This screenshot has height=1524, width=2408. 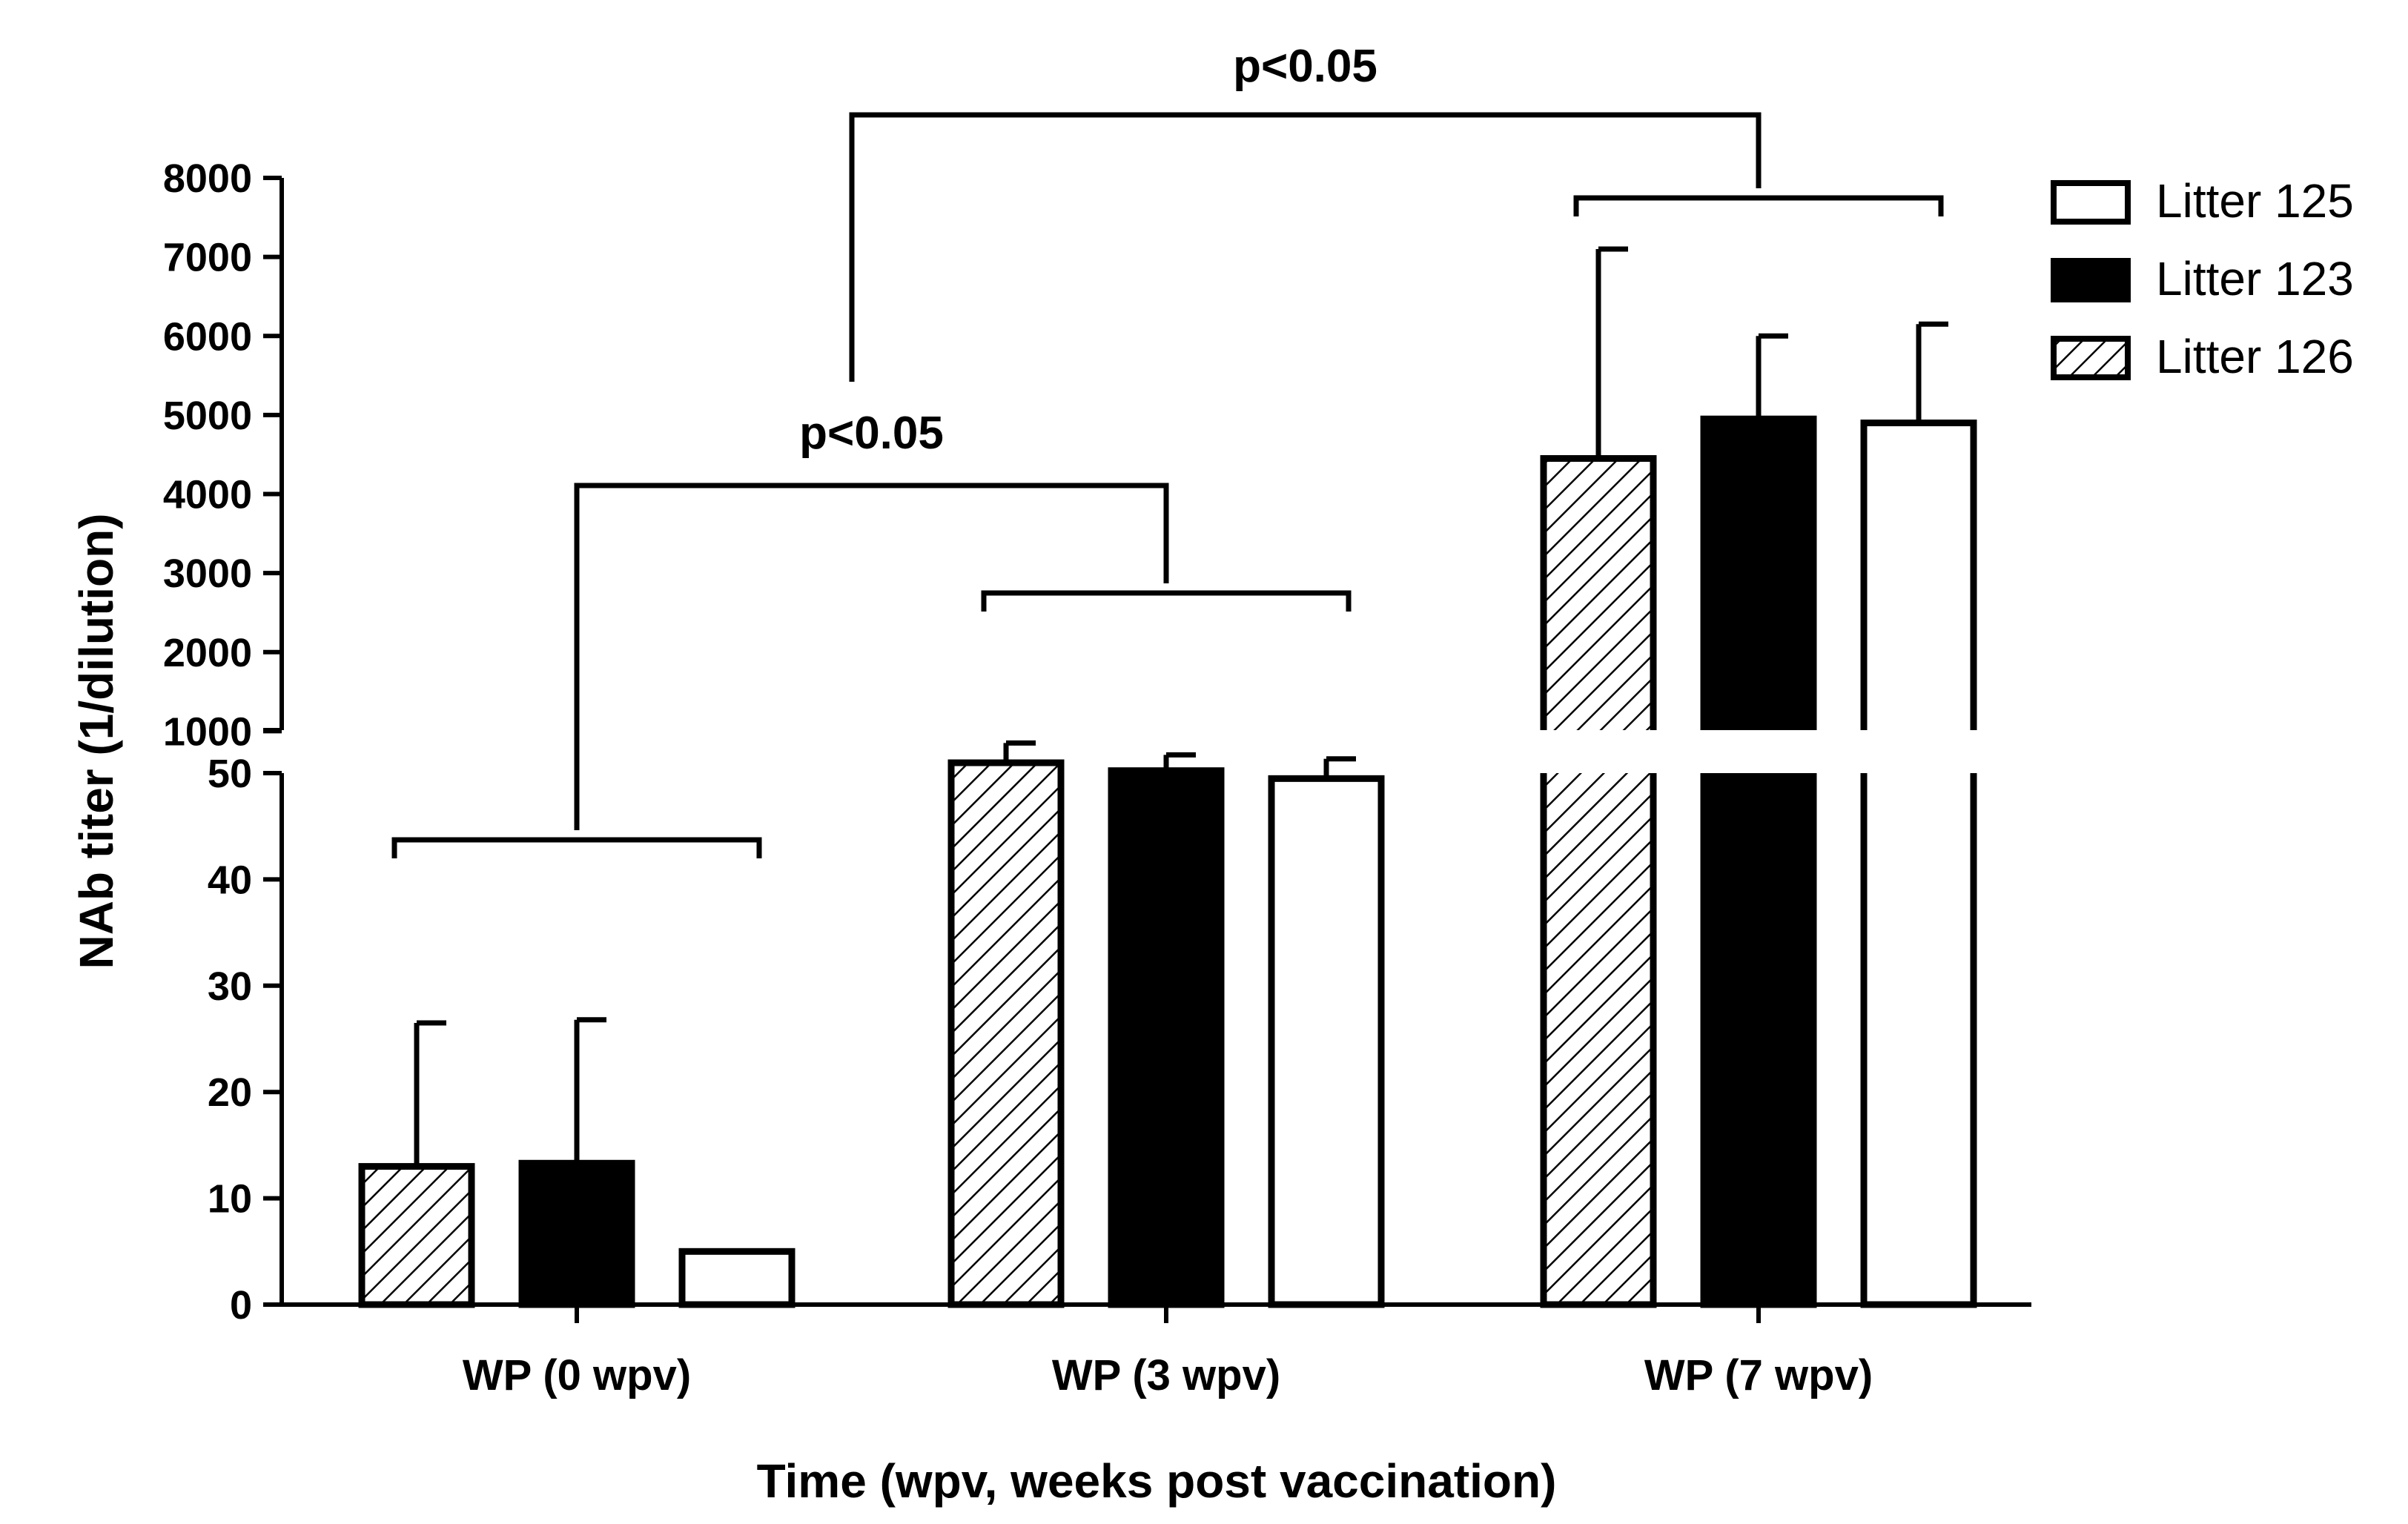 I want to click on y-tick-label: 30, so click(x=230, y=986).